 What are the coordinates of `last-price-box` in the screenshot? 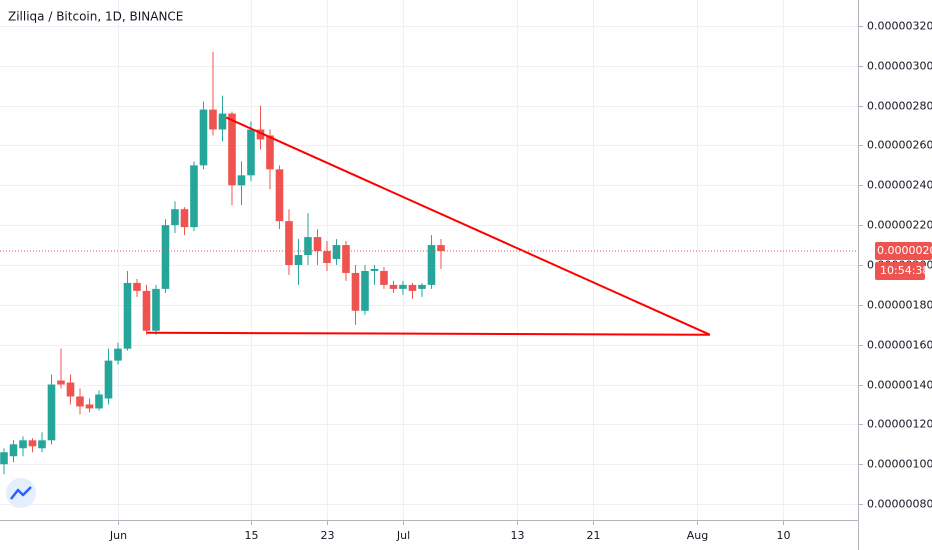 It's located at (903, 251).